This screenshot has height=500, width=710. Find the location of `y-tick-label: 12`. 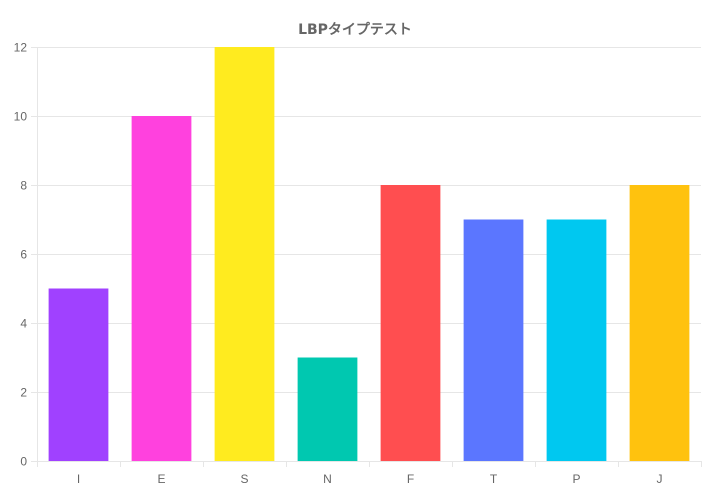

y-tick-label: 12 is located at coordinates (21, 48).